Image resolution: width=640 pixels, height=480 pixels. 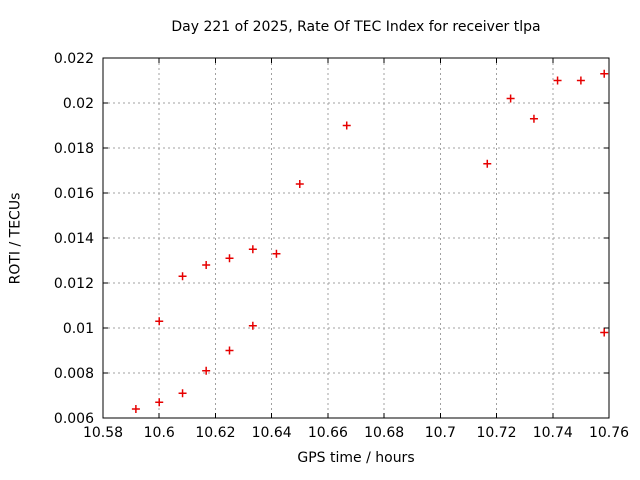 What do you see at coordinates (609, 433) in the screenshot?
I see `x-tick-label: 10.76` at bounding box center [609, 433].